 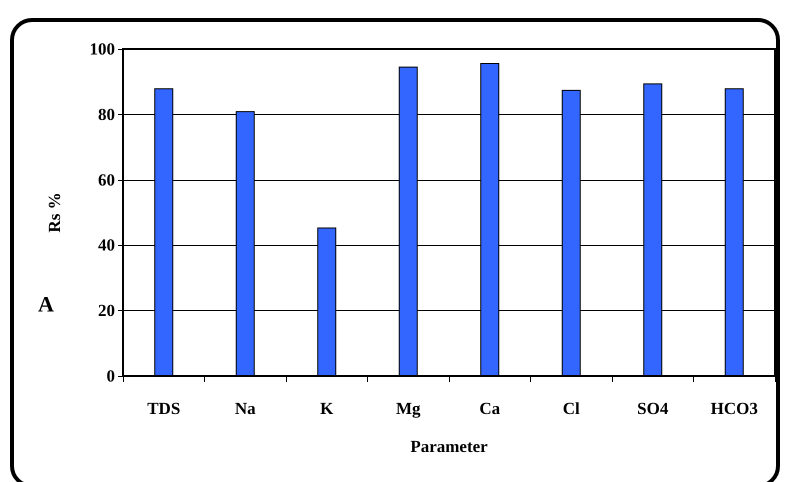 I want to click on y-tick-label: 0, so click(x=110, y=376).